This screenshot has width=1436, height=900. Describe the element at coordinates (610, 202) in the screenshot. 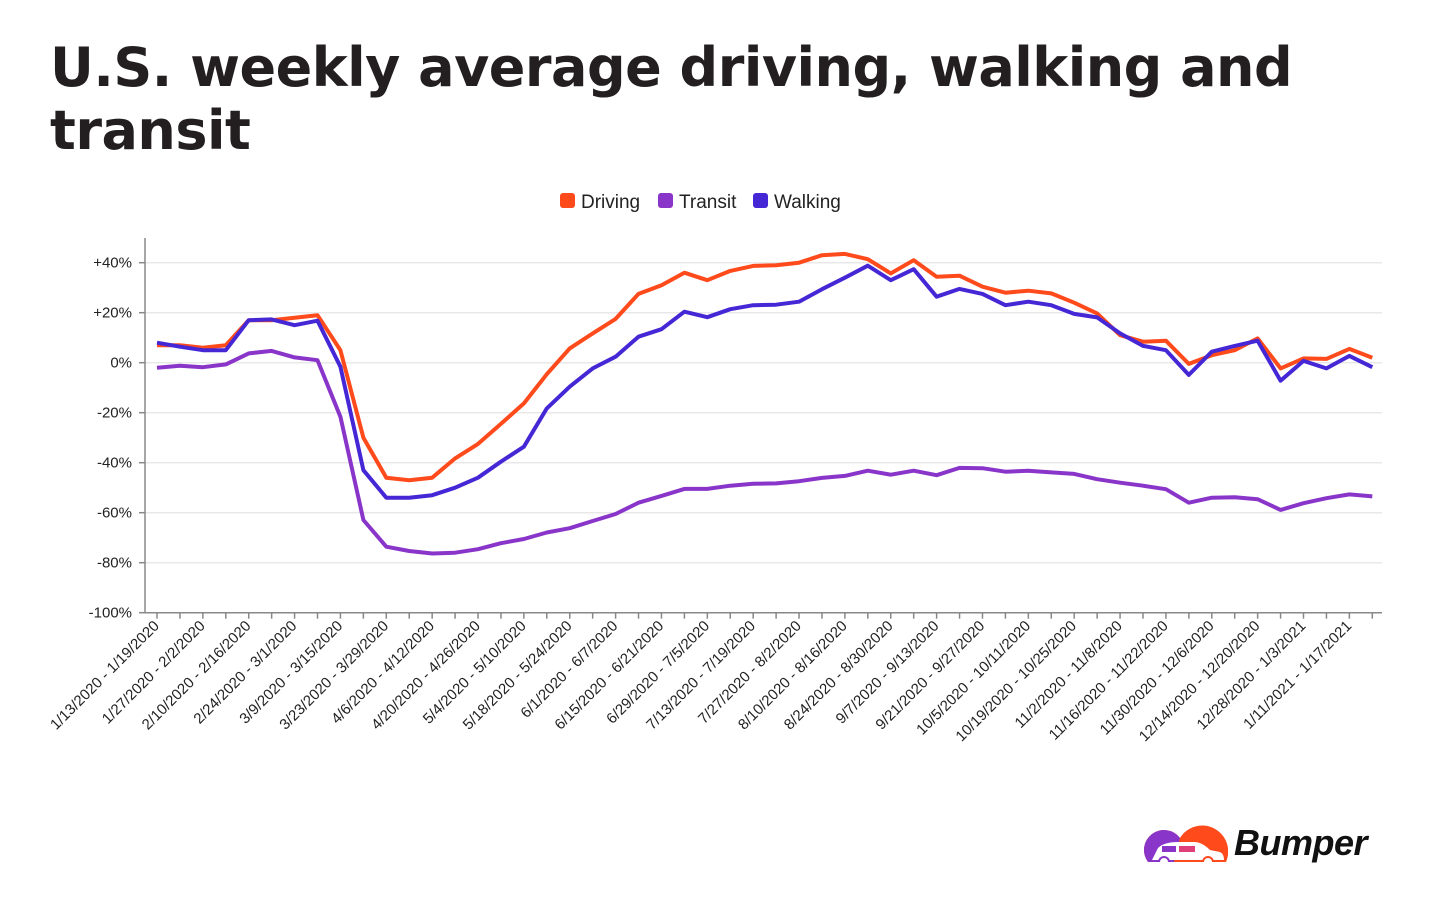

I see `legend-label-driving: Driving` at that location.